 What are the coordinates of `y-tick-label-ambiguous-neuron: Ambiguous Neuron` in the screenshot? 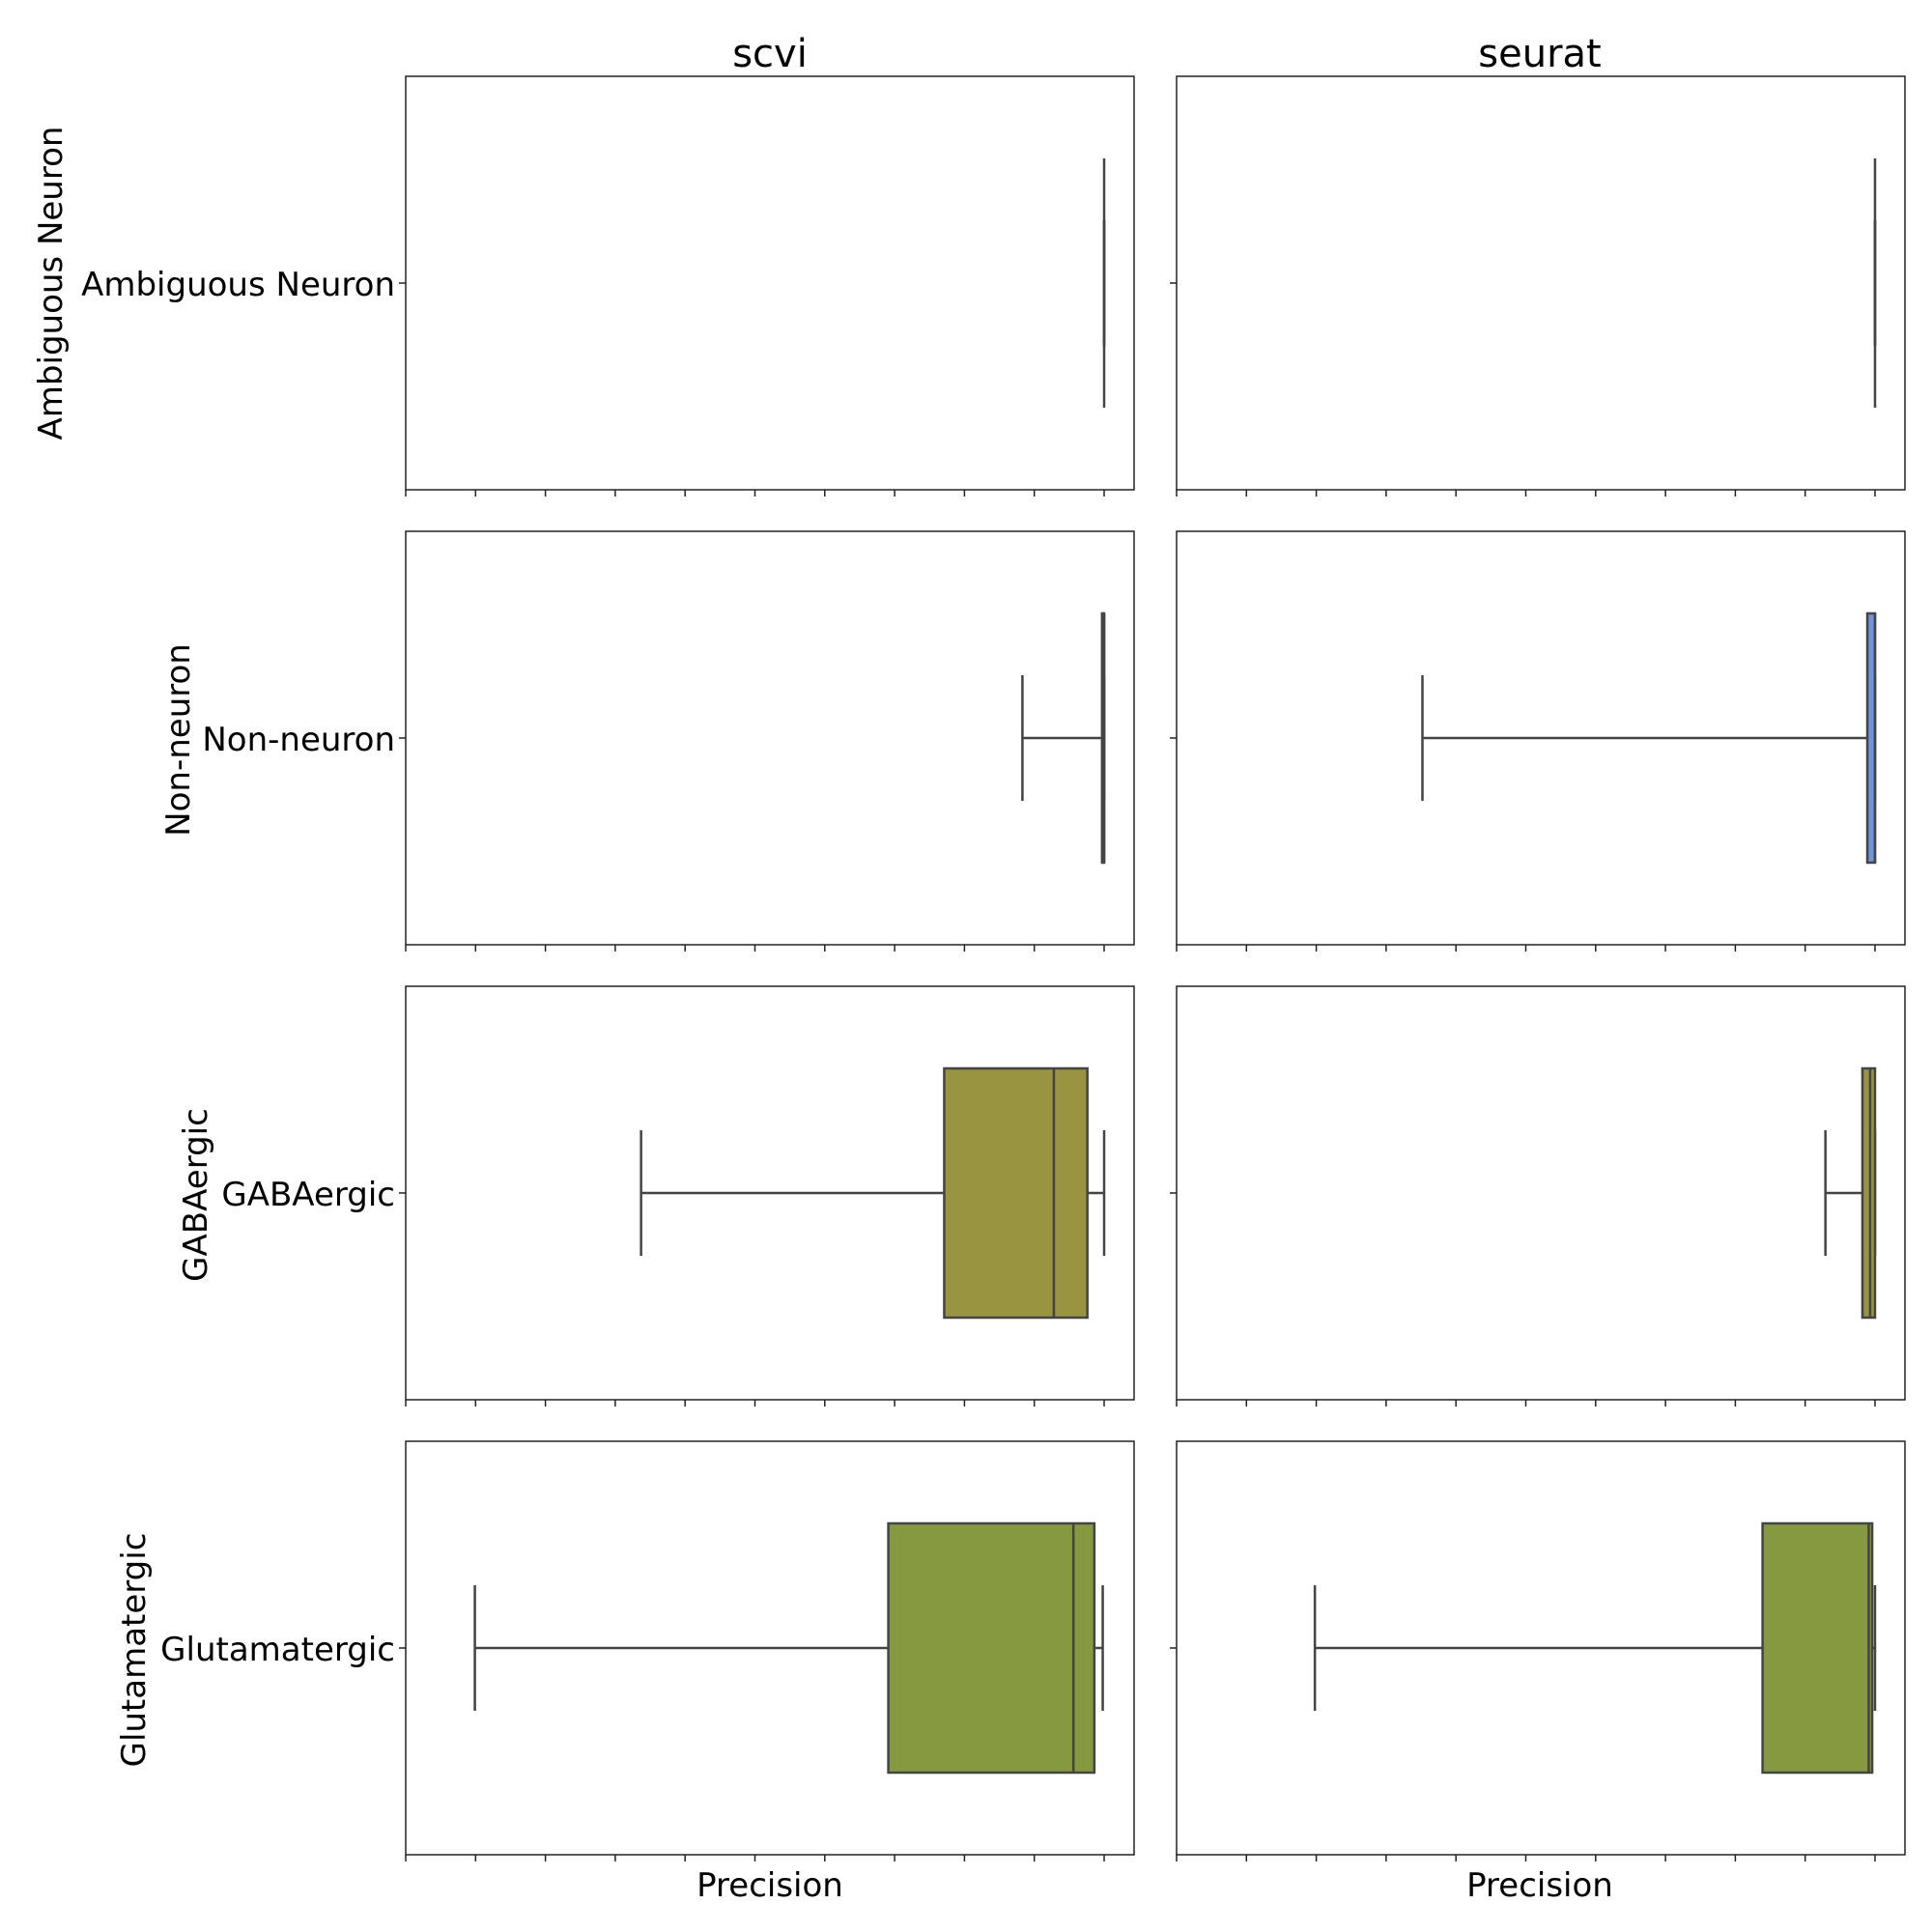 It's located at (238, 285).